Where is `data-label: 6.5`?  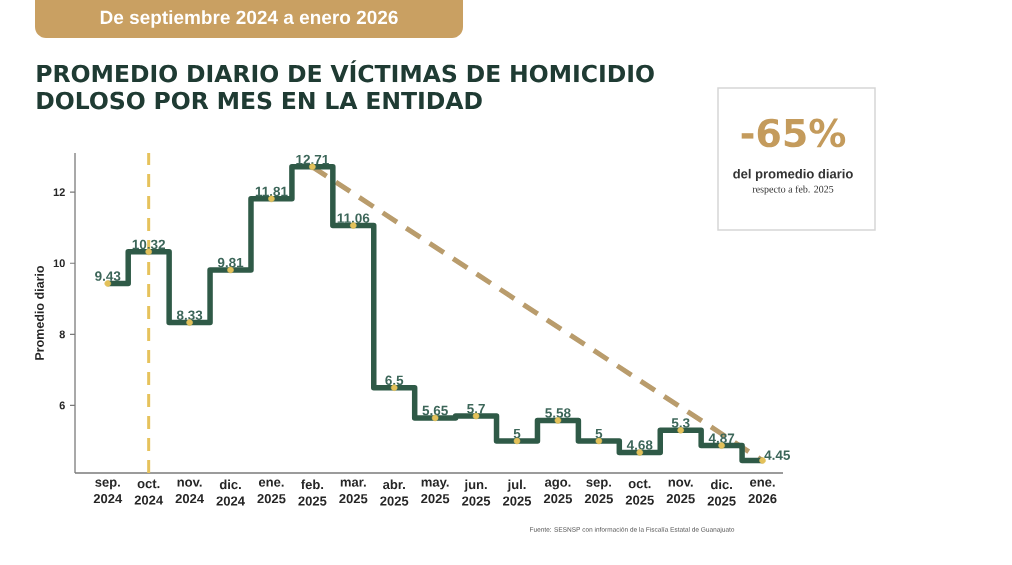
data-label: 6.5 is located at coordinates (394, 380).